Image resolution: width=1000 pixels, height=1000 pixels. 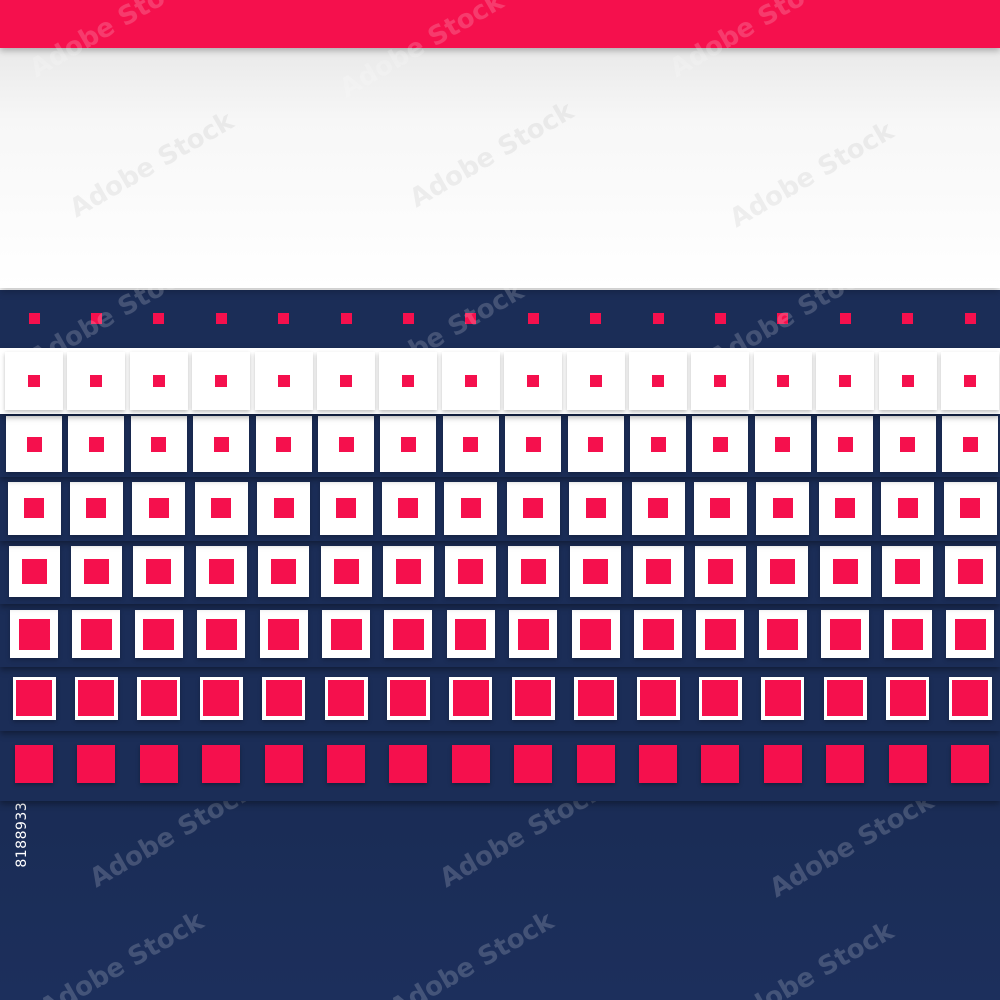 What do you see at coordinates (500, 24) in the screenshot?
I see `top-pink-stripe` at bounding box center [500, 24].